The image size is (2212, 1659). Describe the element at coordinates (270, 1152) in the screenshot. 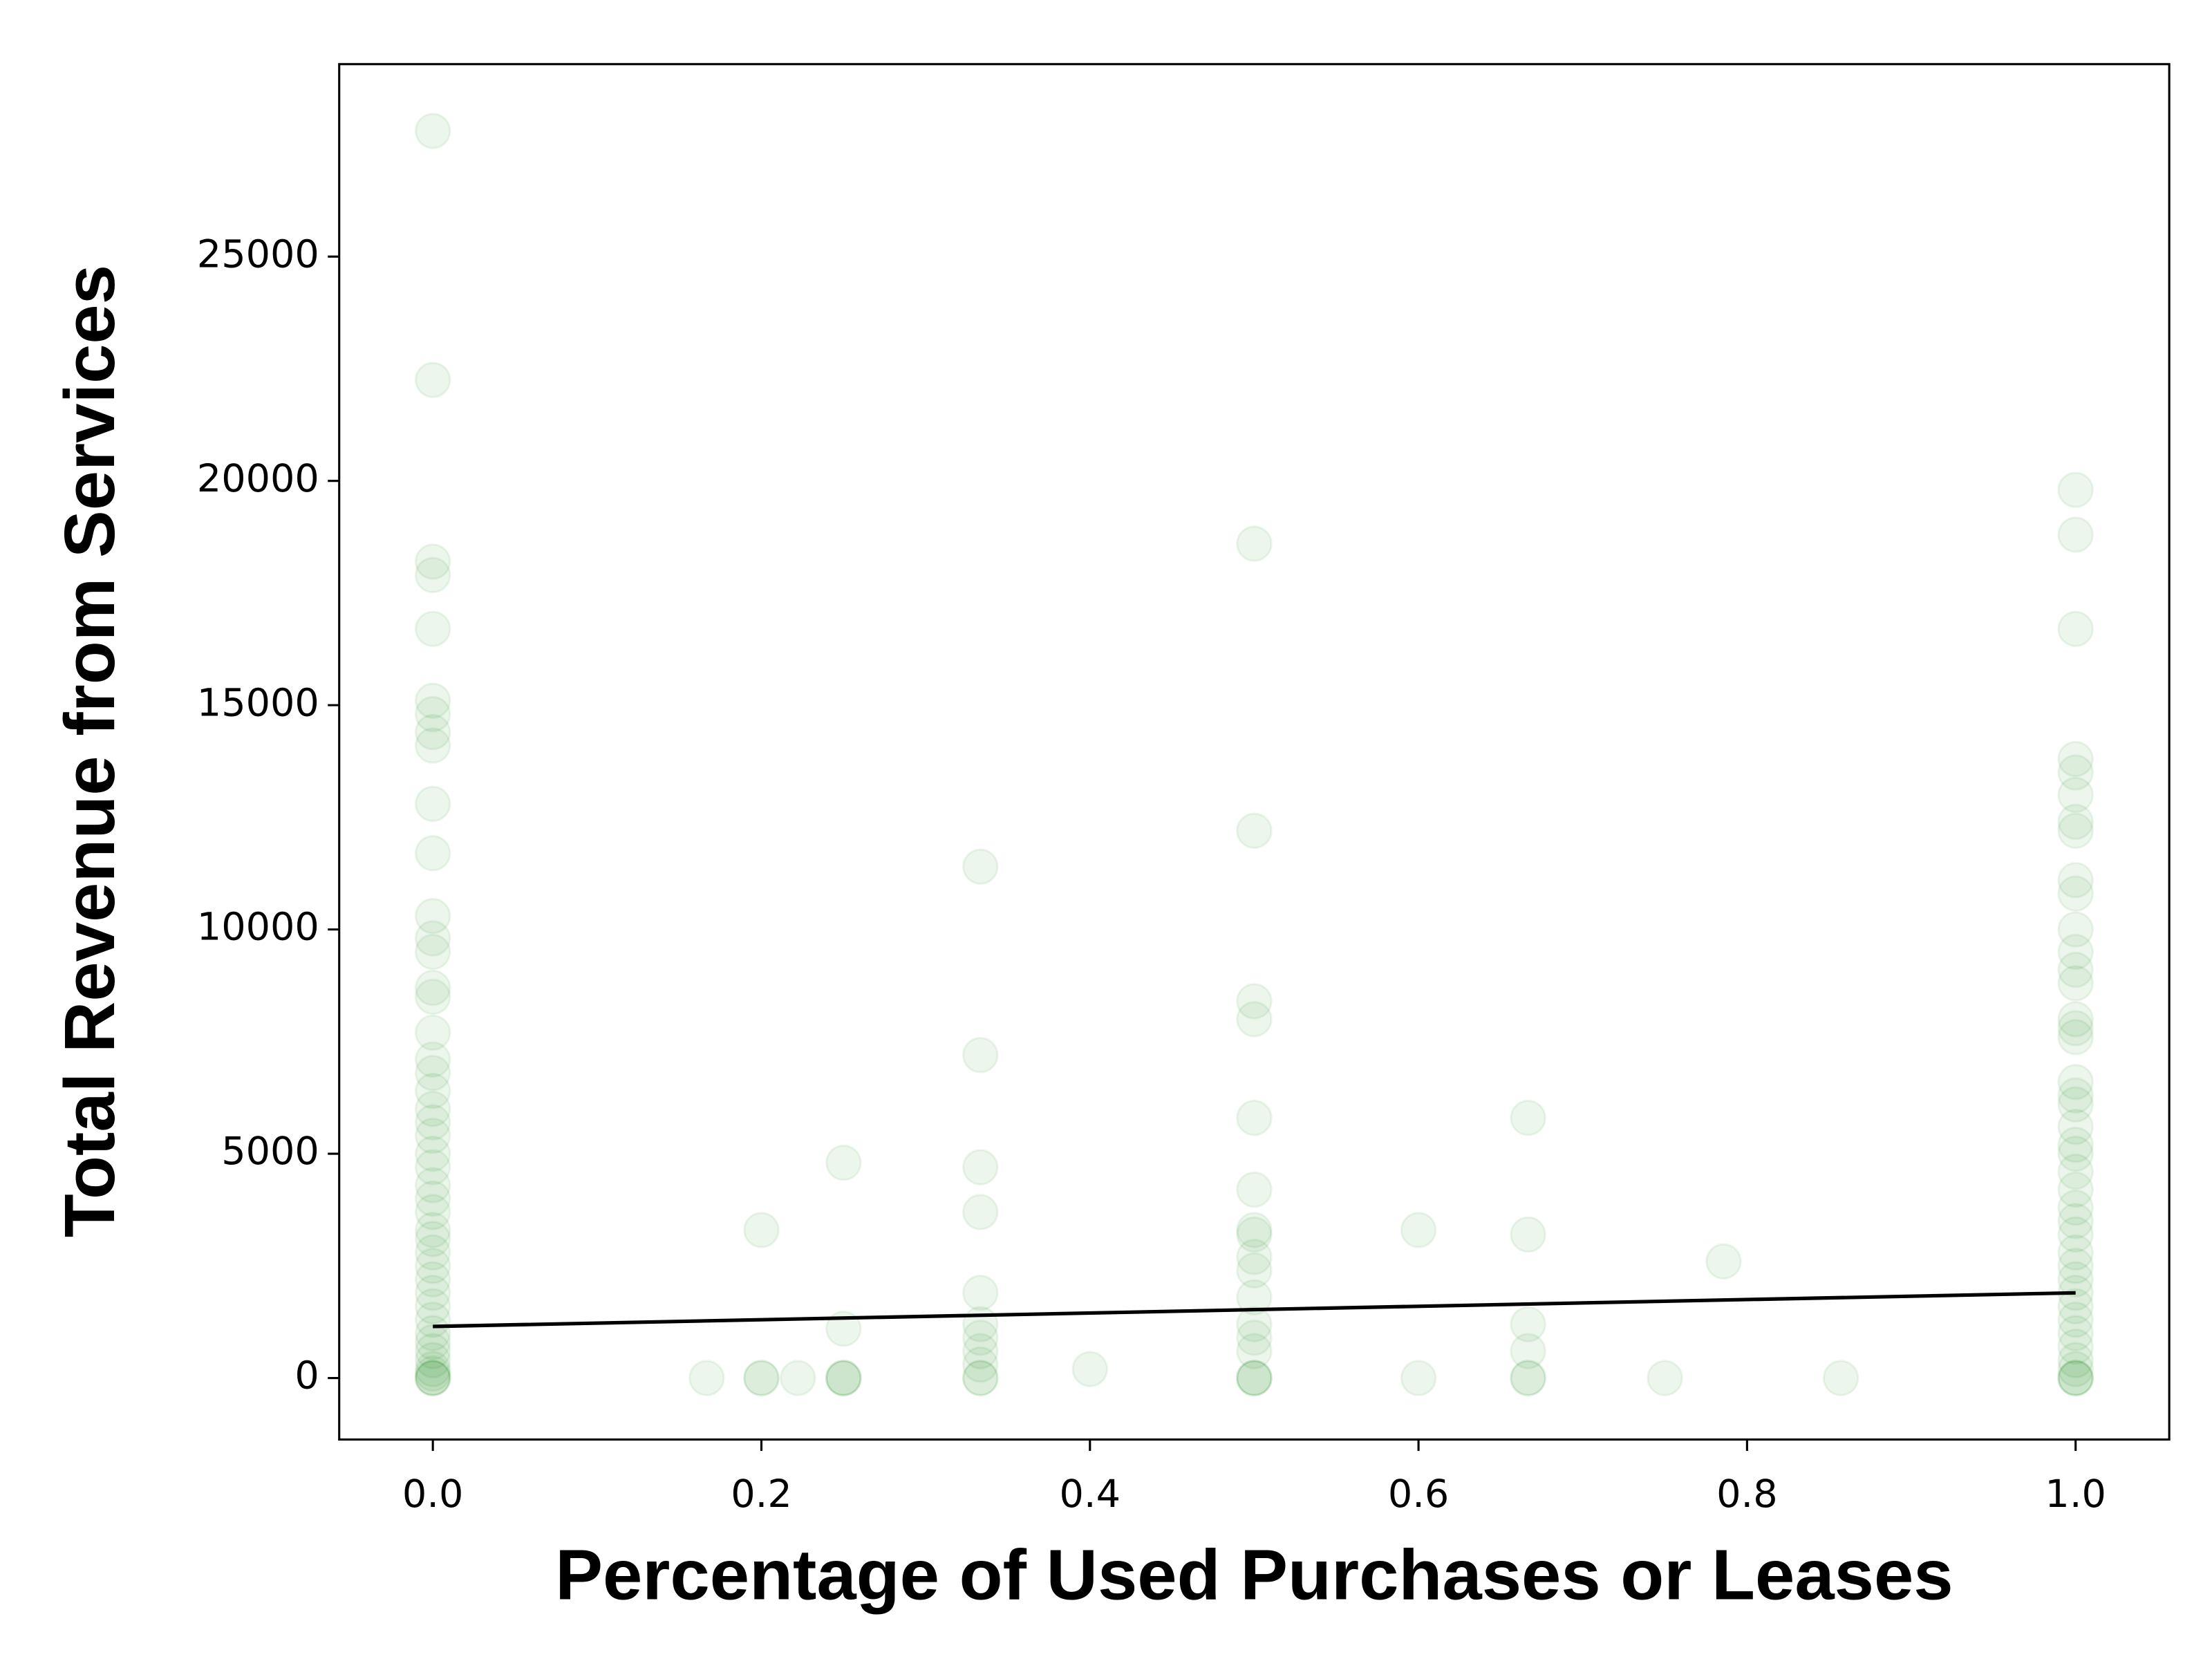

I see `y-tick-label: 5000` at that location.